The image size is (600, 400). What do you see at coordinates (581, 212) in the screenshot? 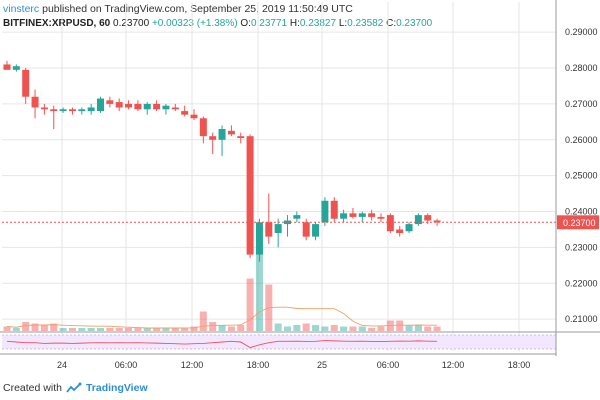
I see `y-tick-label: 0.24000` at bounding box center [581, 212].